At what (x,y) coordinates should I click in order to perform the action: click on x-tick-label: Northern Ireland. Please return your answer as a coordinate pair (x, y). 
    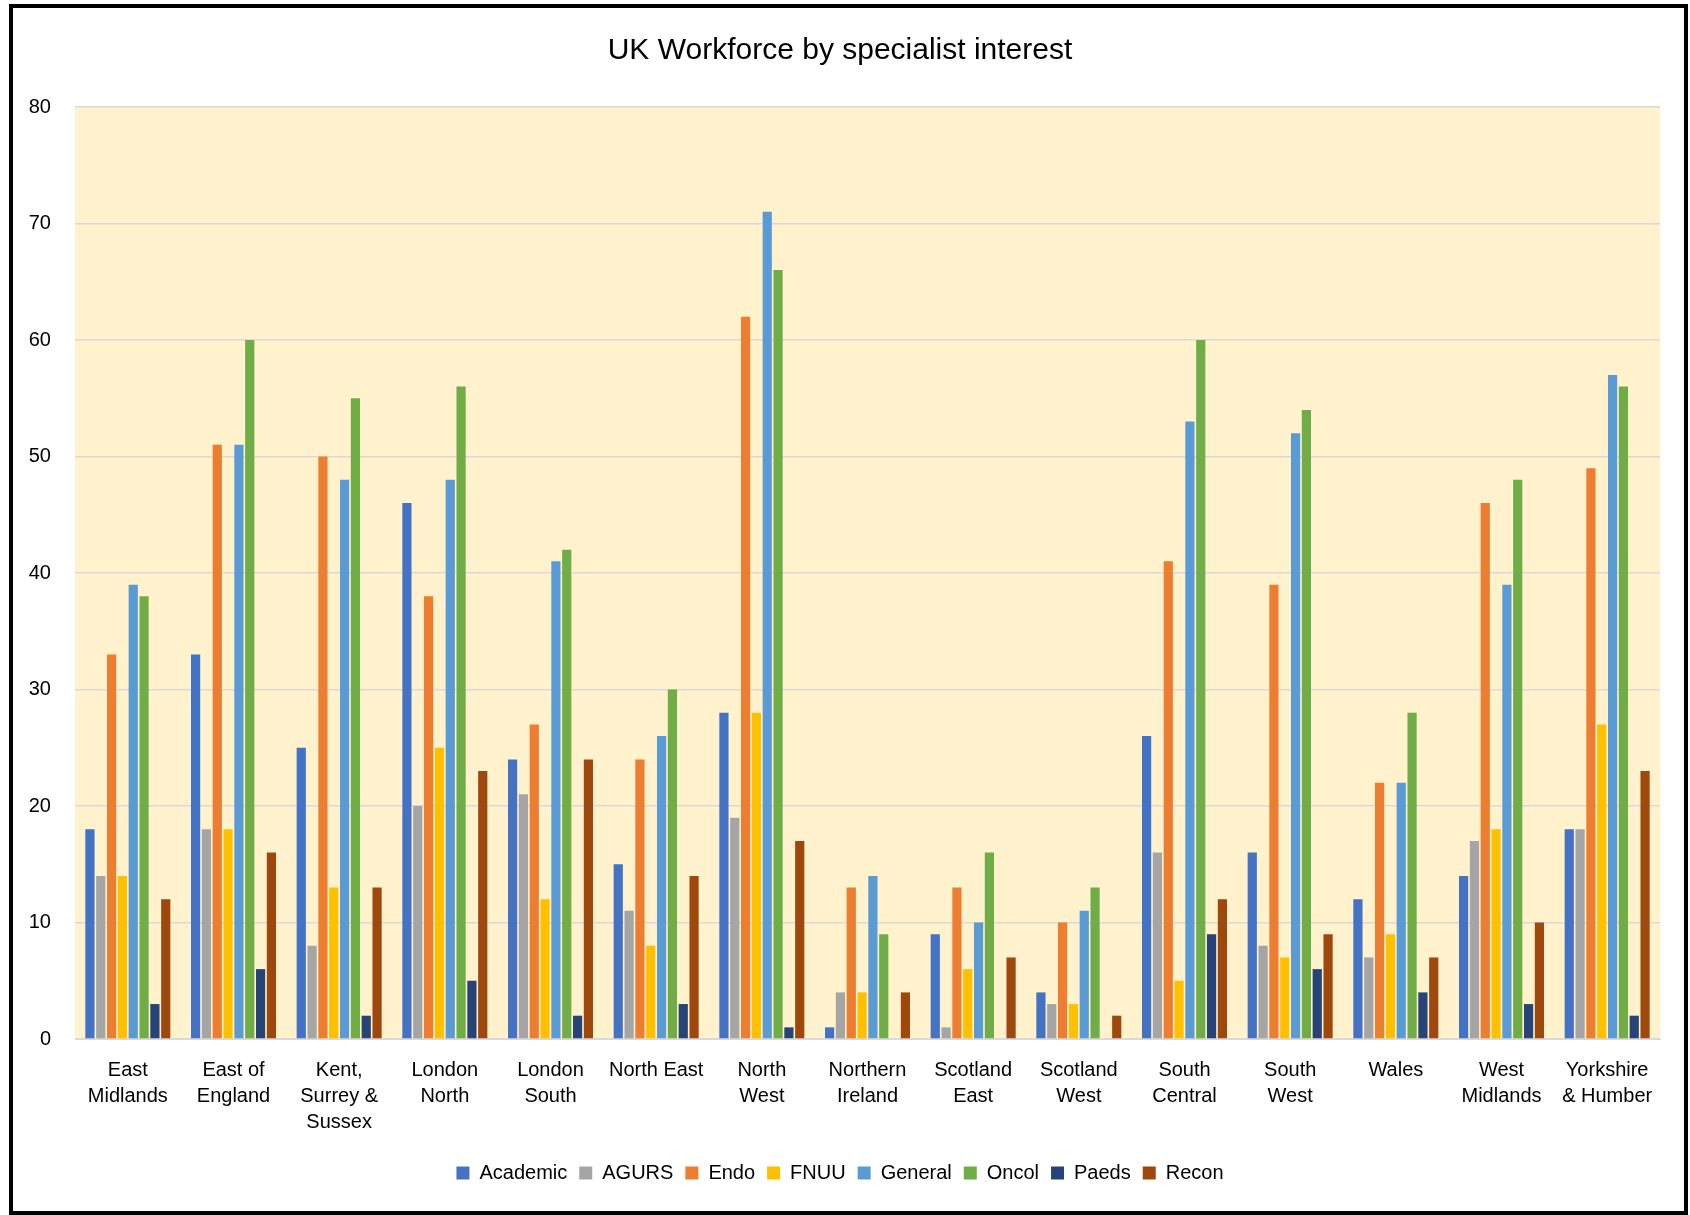
    Looking at the image, I should click on (867, 1081).